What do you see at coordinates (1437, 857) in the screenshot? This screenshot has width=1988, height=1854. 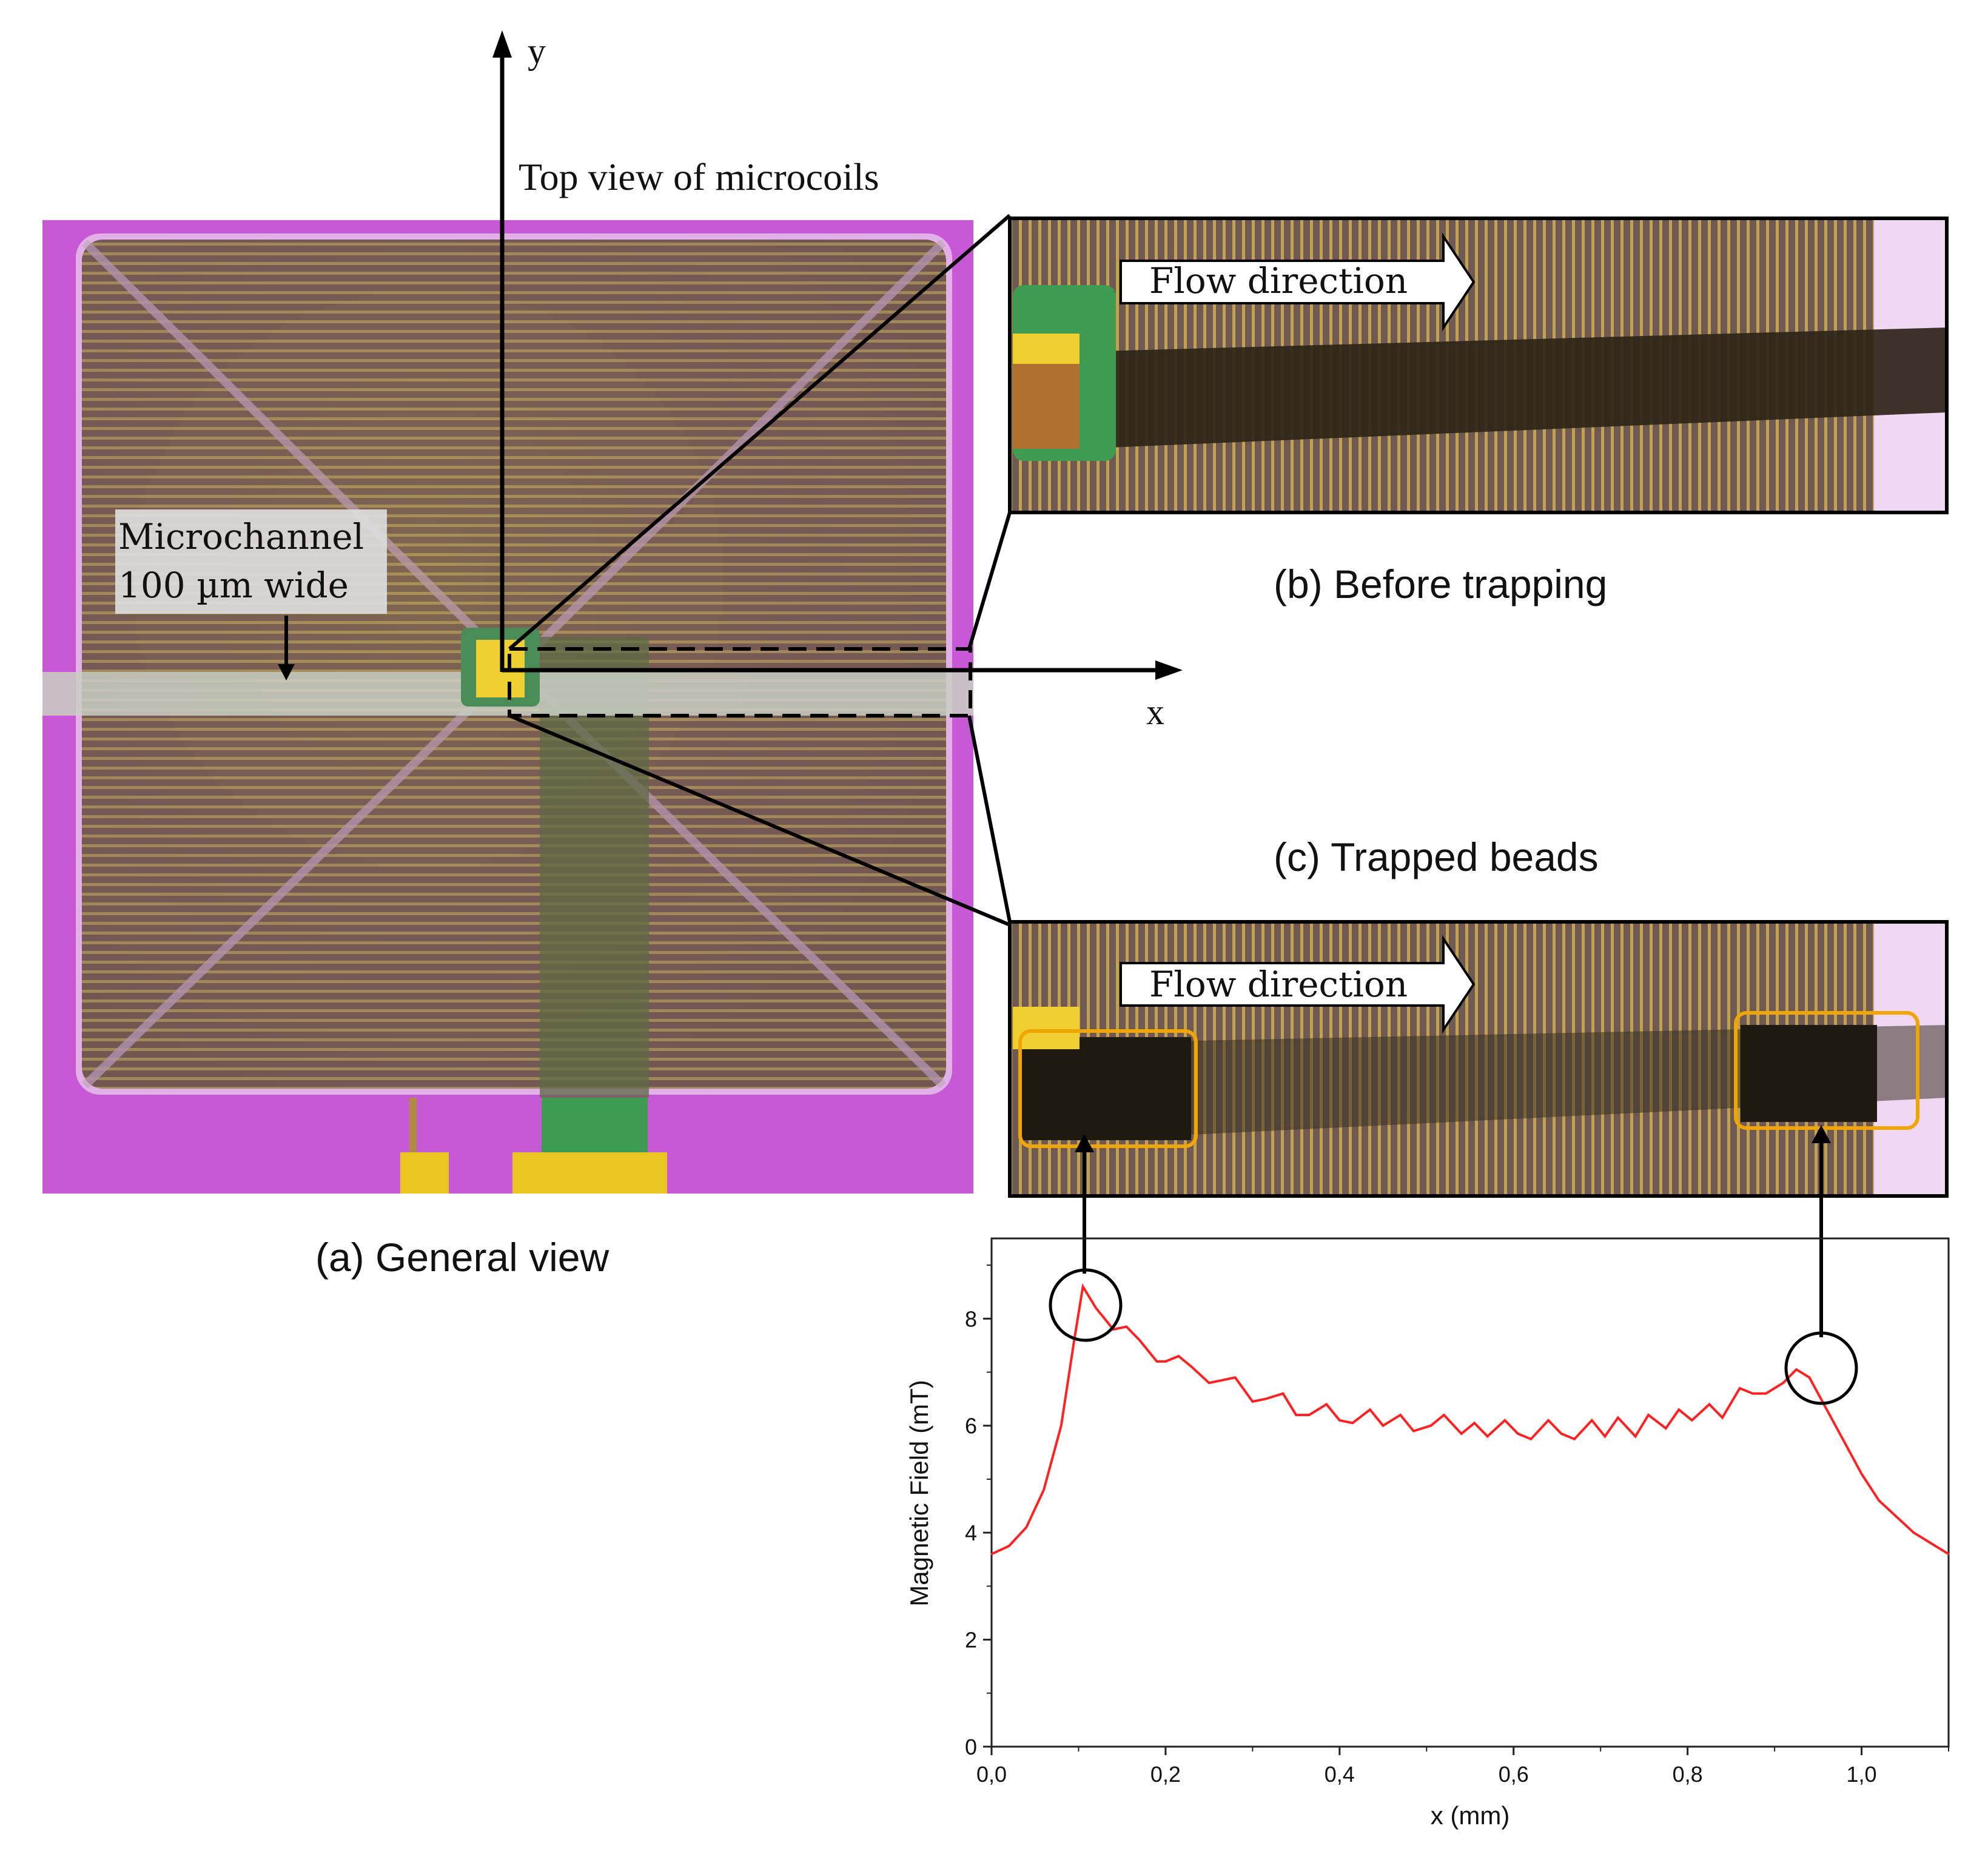 I see `caption-trapped-beads: (c) Trapped beads` at bounding box center [1437, 857].